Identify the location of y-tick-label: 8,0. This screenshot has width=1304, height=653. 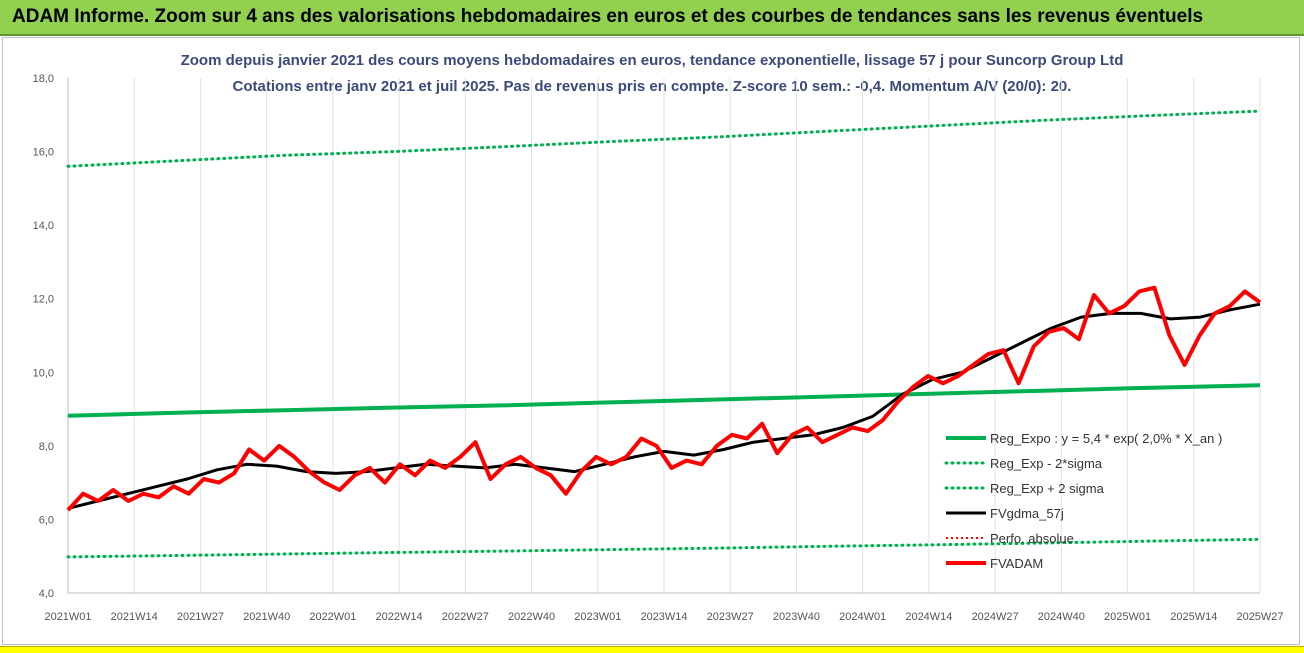
(46, 447).